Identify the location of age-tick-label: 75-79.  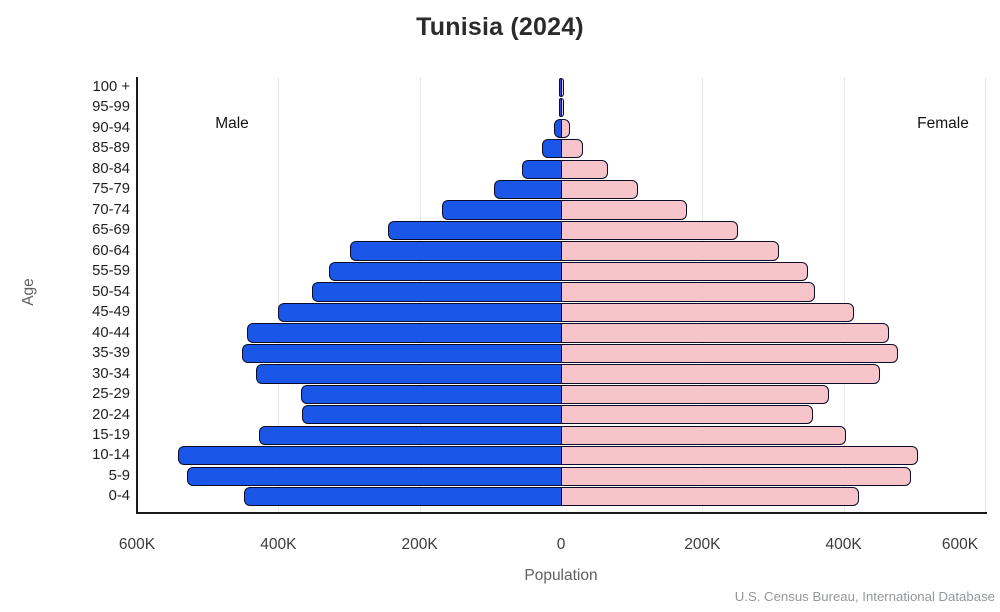
(111, 189).